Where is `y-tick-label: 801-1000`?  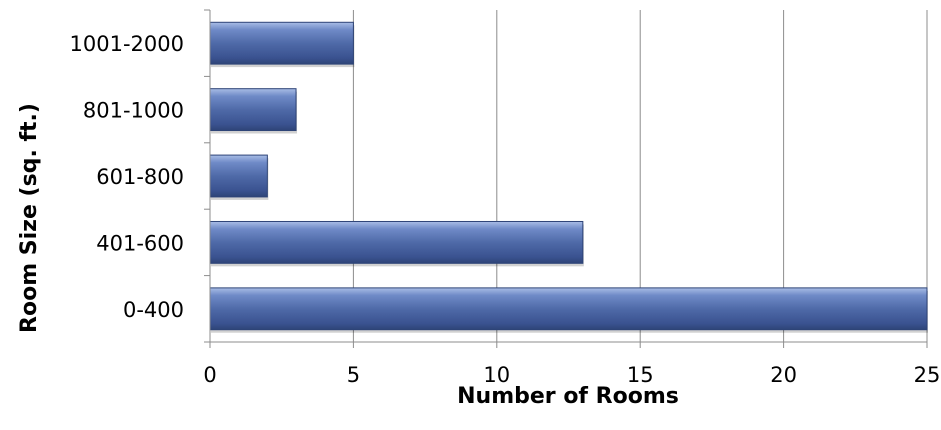 y-tick-label: 801-1000 is located at coordinates (133, 111).